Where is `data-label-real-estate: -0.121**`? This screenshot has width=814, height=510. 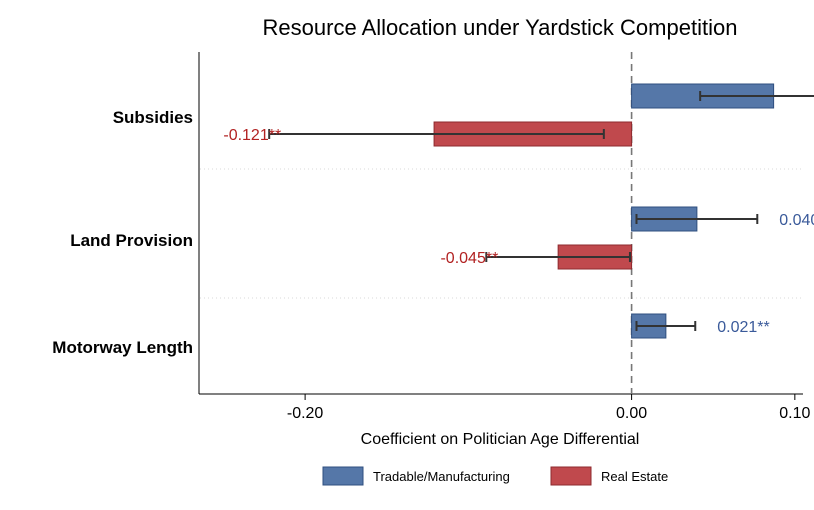 data-label-real-estate: -0.121** is located at coordinates (252, 135).